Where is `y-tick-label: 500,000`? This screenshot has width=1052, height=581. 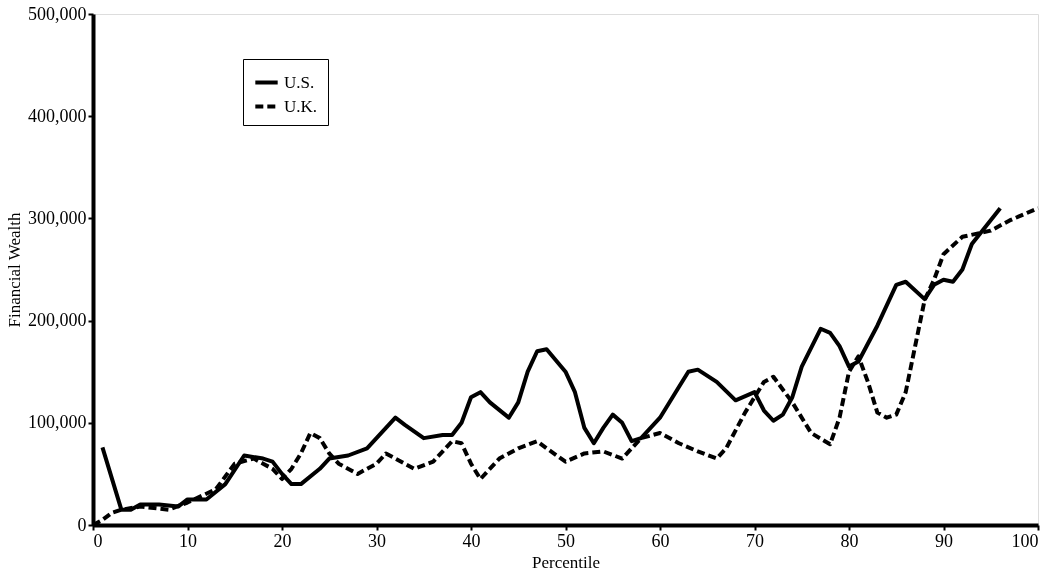
y-tick-label: 500,000 is located at coordinates (57, 13).